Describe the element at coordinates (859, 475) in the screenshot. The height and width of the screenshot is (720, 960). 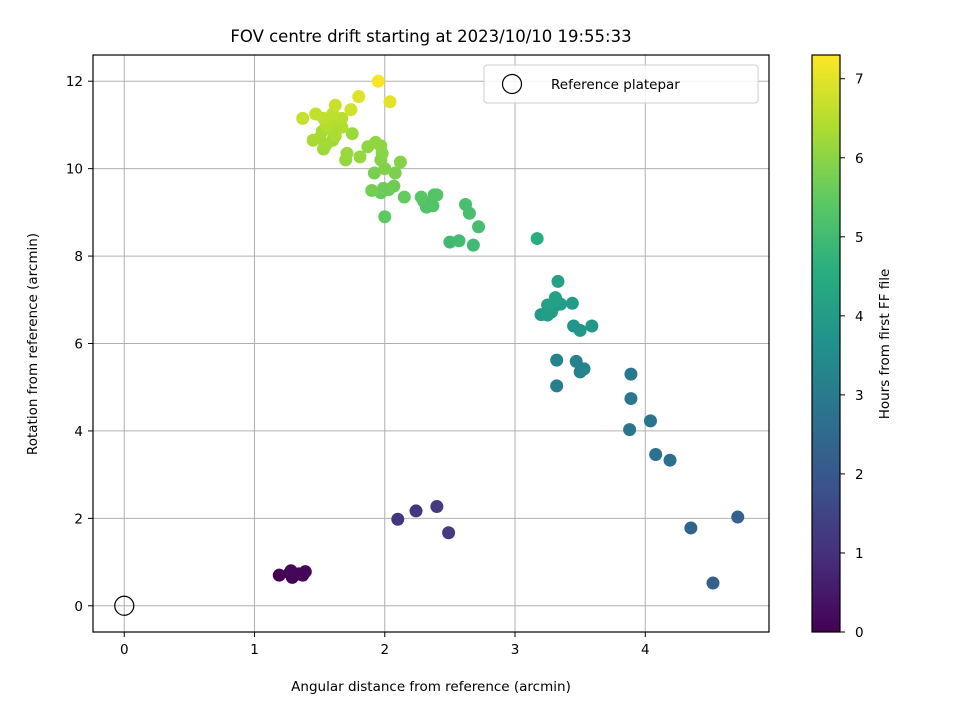
I see `colorbar-tick-label: 2` at that location.